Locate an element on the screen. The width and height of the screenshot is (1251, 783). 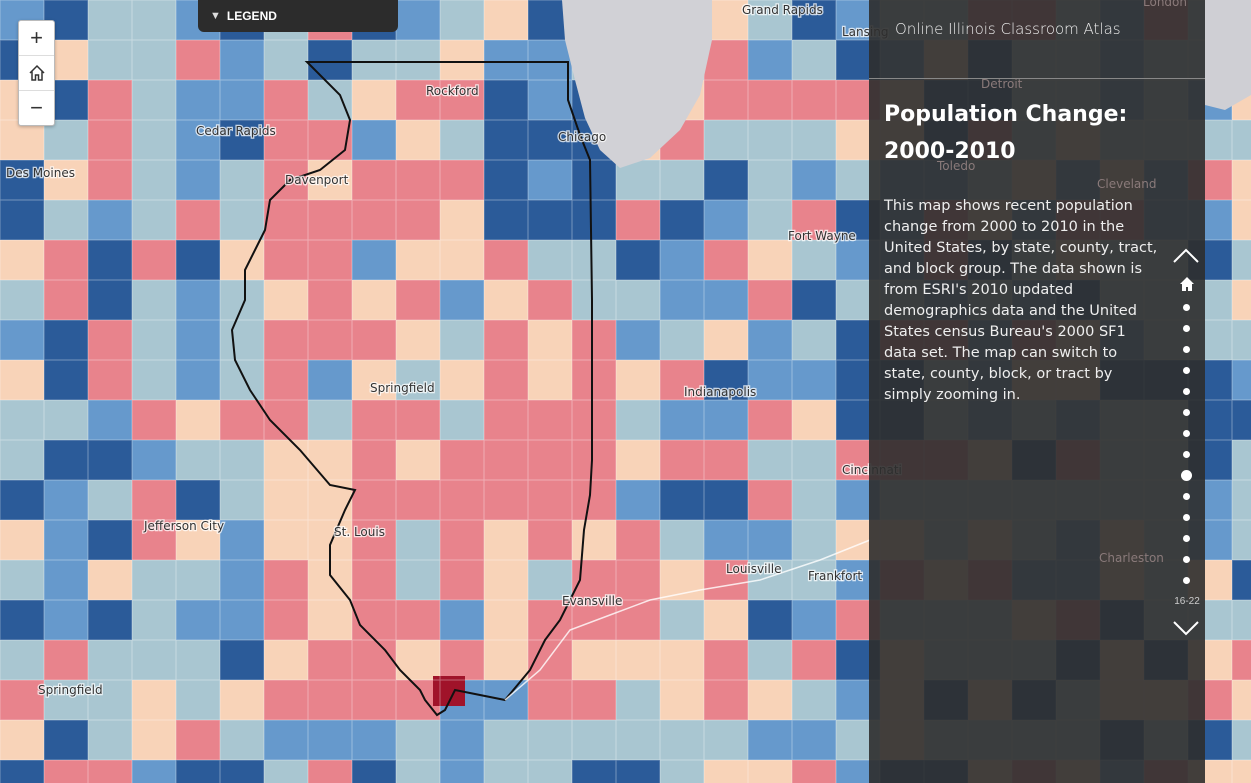
city-label-frankfort: Frankfort is located at coordinates (835, 576).